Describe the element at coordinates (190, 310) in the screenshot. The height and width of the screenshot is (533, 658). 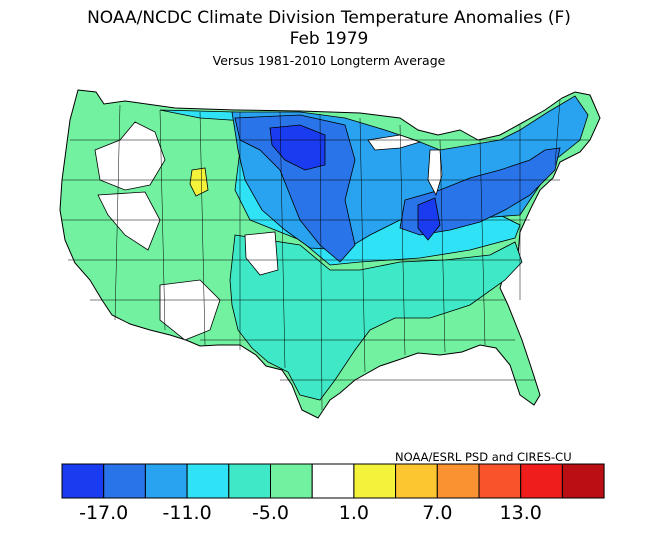
I see `anomaly-white-region-sw` at that location.